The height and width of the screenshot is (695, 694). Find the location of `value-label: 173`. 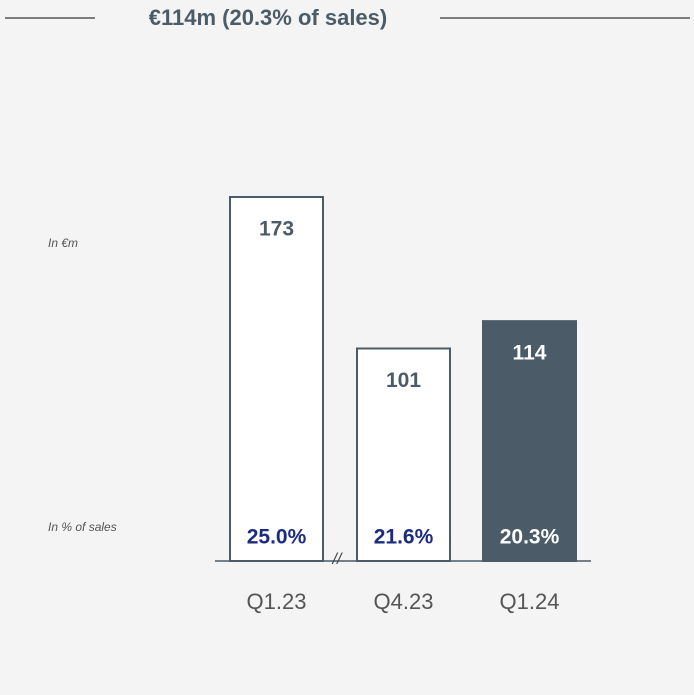

value-label: 173 is located at coordinates (276, 229).